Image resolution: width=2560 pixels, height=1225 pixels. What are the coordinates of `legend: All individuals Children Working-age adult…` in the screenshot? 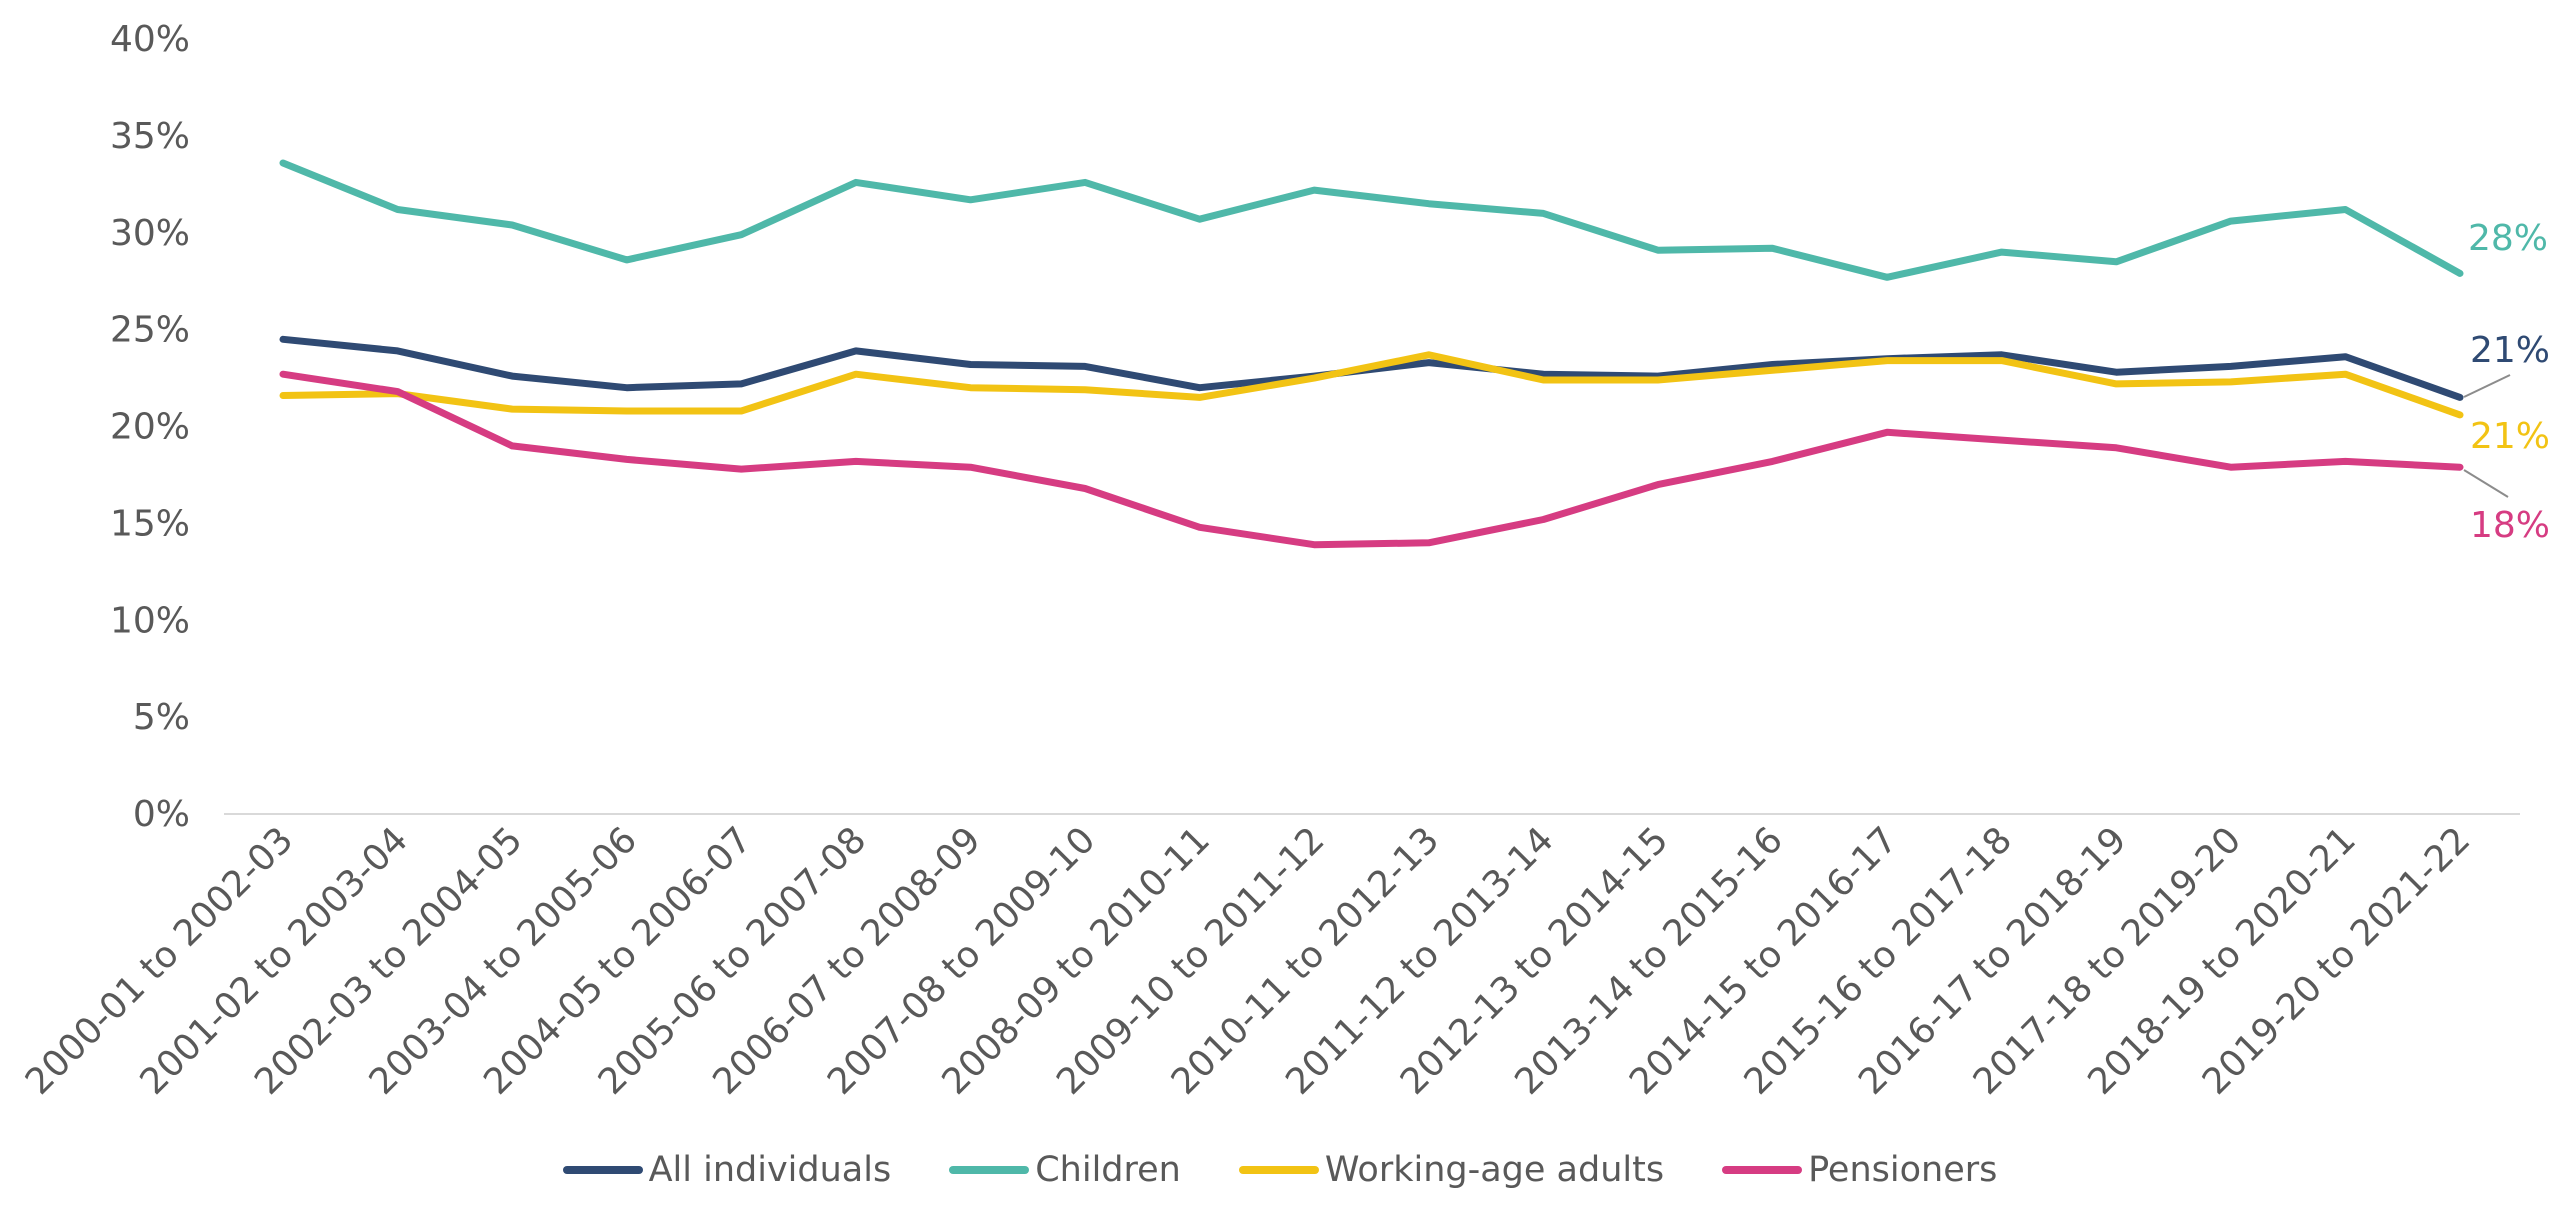 It's located at (1280, 1170).